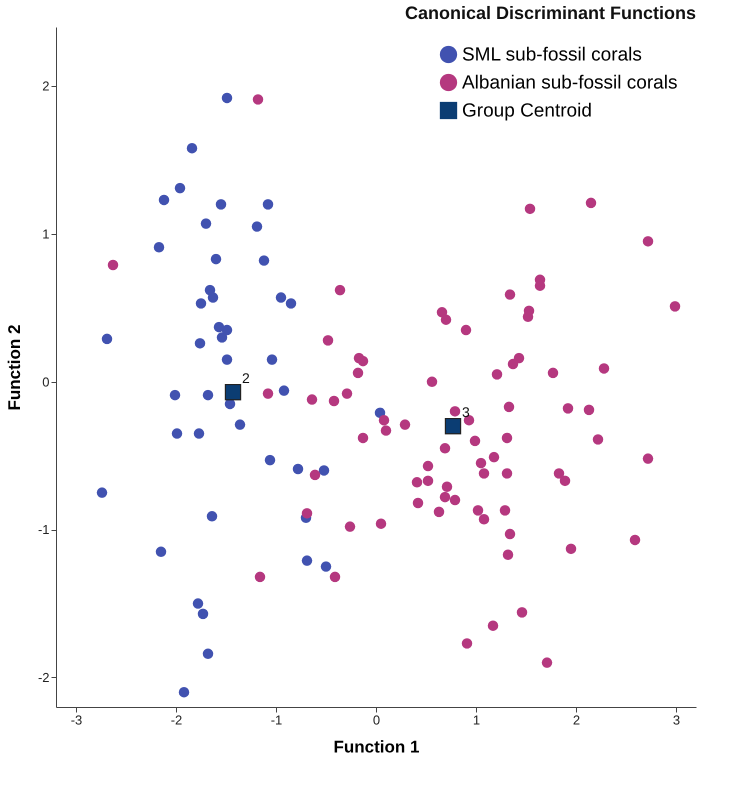 This screenshot has width=753, height=796. What do you see at coordinates (576, 720) in the screenshot?
I see `x-tick-label: 2` at bounding box center [576, 720].